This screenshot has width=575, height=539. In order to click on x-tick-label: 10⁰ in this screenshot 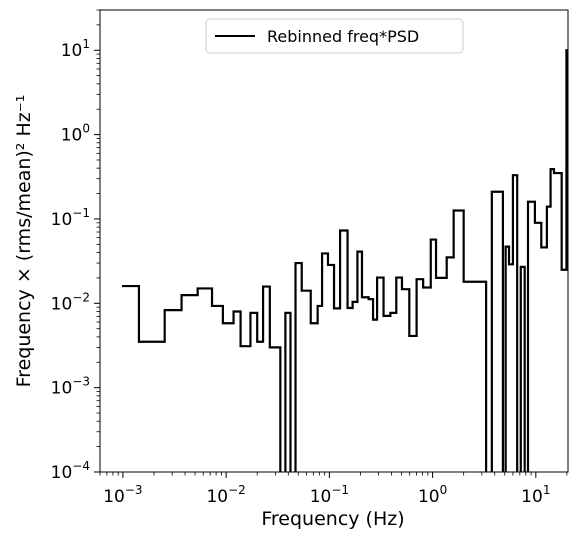, I will do `click(432, 495)`.